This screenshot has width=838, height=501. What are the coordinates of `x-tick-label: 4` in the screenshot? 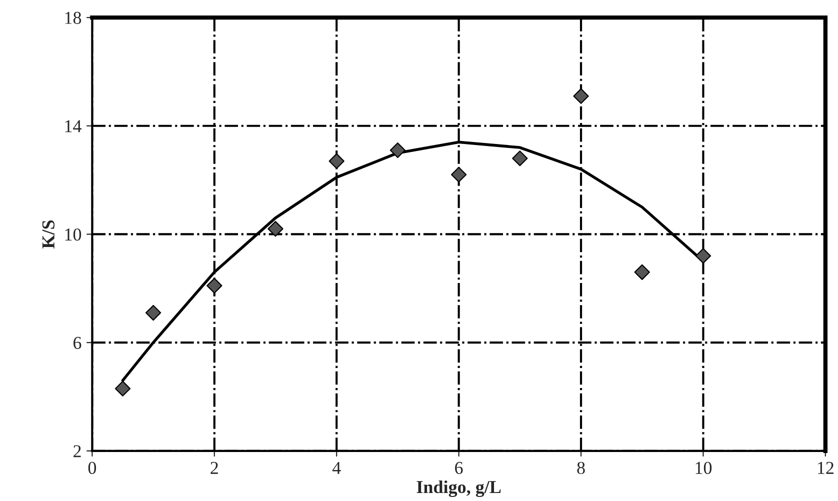 It's located at (336, 468).